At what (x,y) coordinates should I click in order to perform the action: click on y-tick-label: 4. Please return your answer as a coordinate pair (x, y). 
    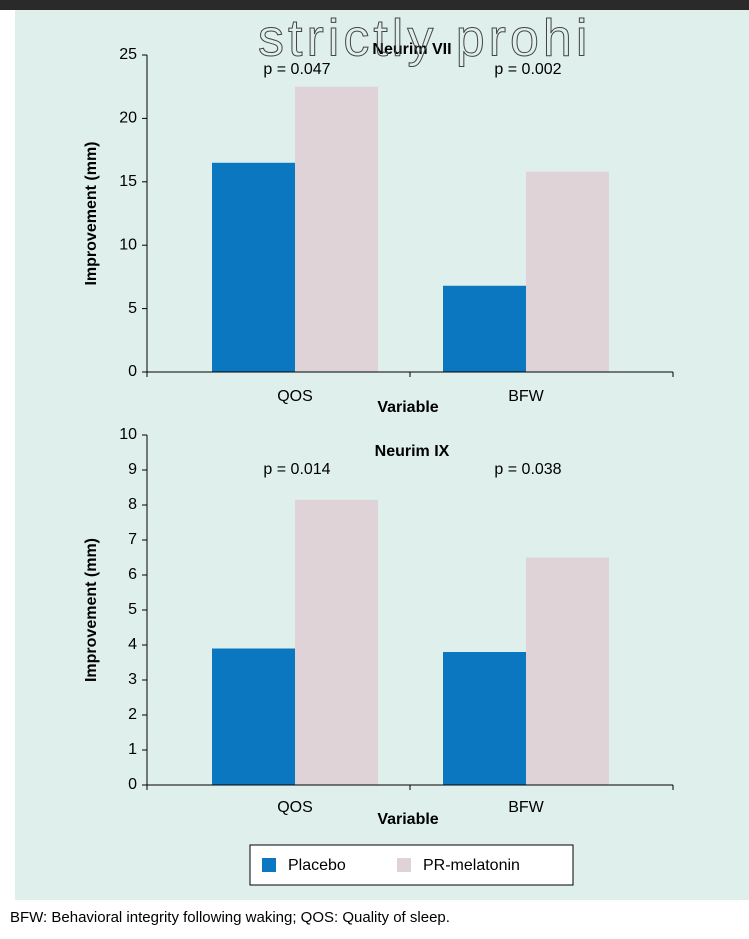
    Looking at the image, I should click on (132, 644).